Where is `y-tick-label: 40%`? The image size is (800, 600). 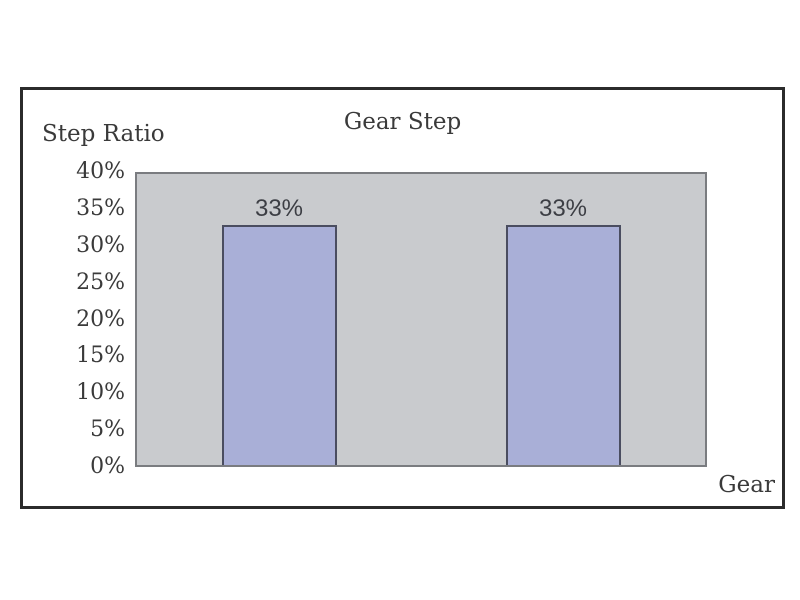
y-tick-label: 40% is located at coordinates (100, 171).